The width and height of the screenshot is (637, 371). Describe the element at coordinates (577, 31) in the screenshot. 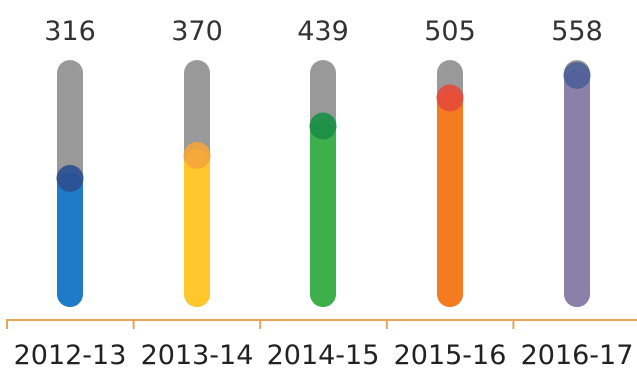

I see `value-label-2016-17: 558` at that location.